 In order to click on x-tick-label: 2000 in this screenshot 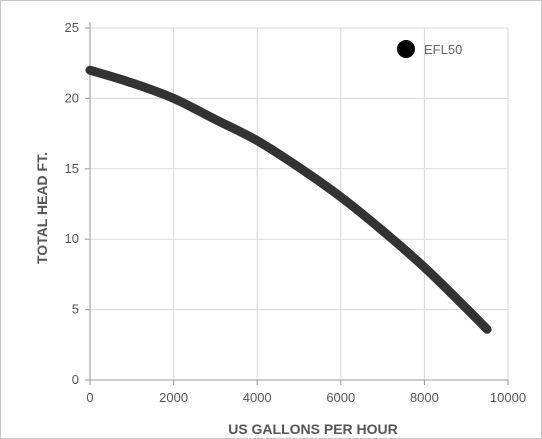, I will do `click(173, 397)`.